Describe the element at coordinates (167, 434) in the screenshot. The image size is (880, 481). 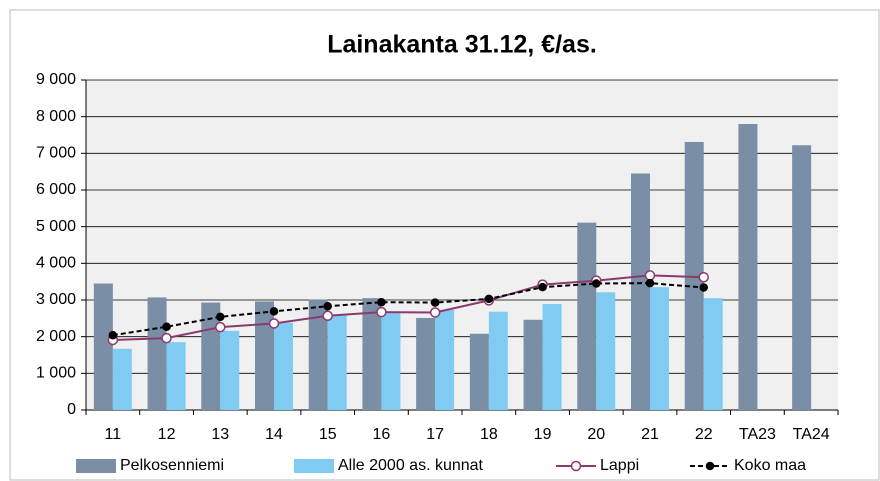
I see `x-tick-label: 12` at that location.